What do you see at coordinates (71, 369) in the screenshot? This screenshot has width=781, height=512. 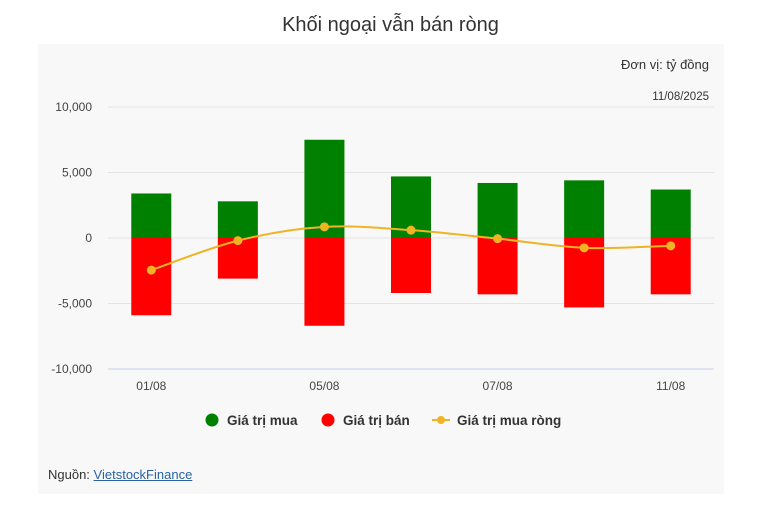 I see `y-tick-label: -10,000` at bounding box center [71, 369].